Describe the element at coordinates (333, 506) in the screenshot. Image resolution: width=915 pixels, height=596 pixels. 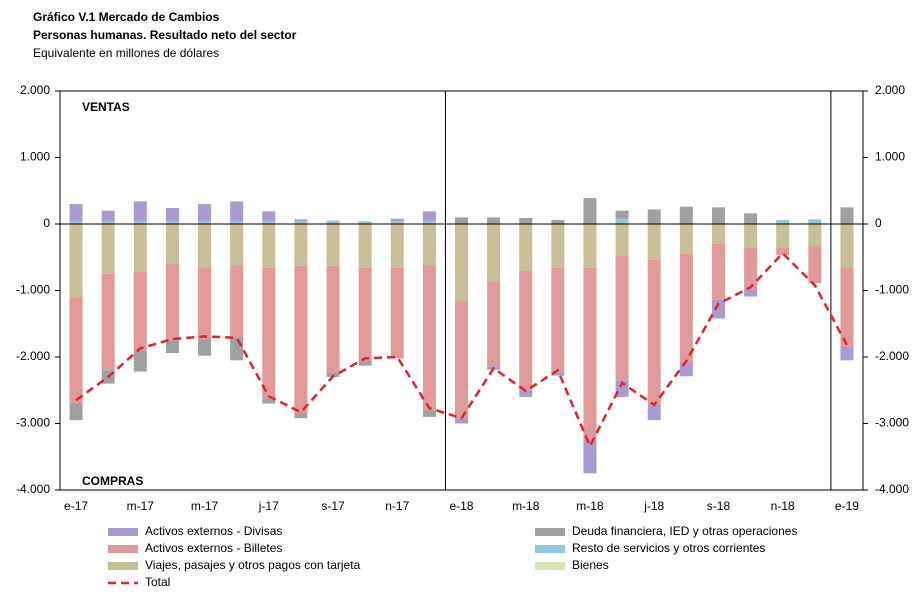
I see `x-tick-label: s-17` at that location.